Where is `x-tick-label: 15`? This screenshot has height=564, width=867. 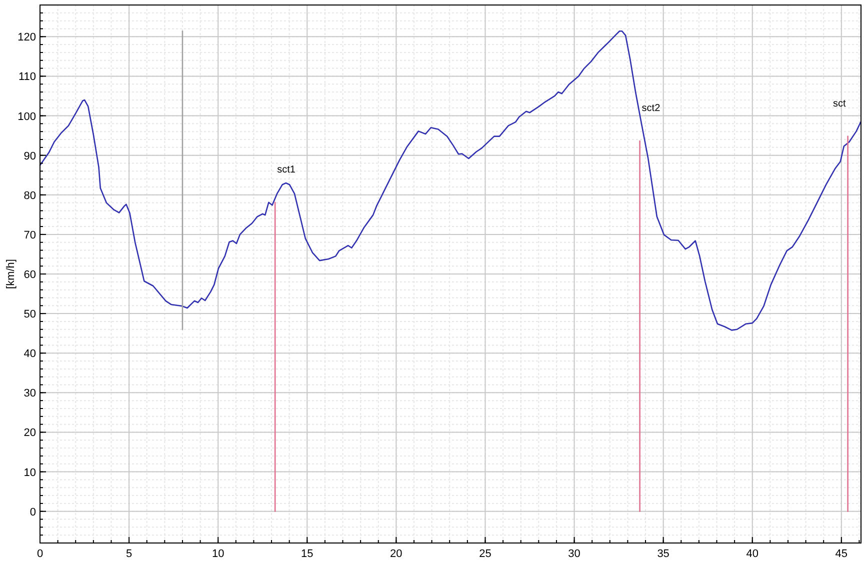
x-tick-label: 15 is located at coordinates (307, 554).